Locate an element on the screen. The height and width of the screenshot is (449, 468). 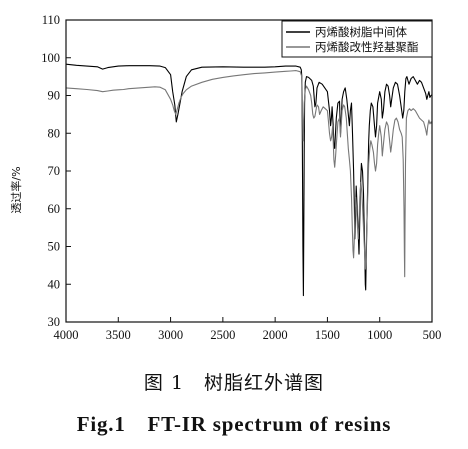
legend-entry: 丙烯酸树脂中间体 is located at coordinates (361, 32).